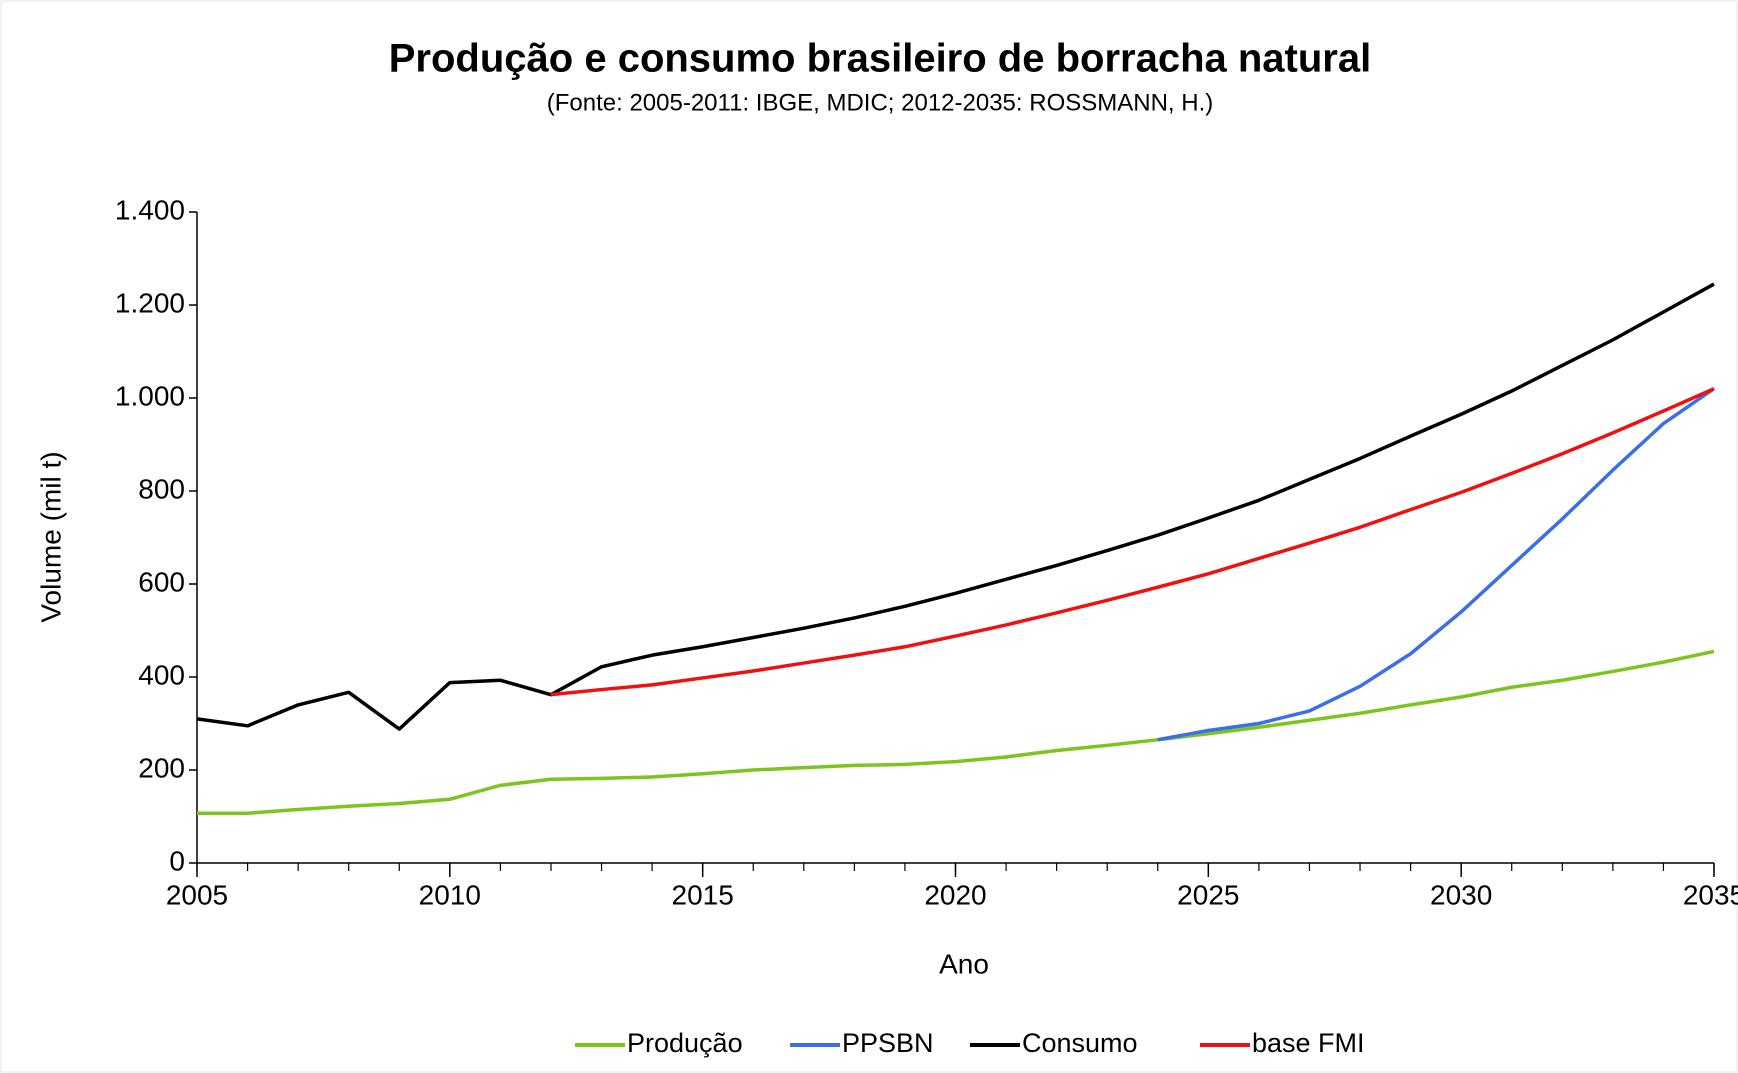  What do you see at coordinates (150, 395) in the screenshot?
I see `y-tick-label: 1.000` at bounding box center [150, 395].